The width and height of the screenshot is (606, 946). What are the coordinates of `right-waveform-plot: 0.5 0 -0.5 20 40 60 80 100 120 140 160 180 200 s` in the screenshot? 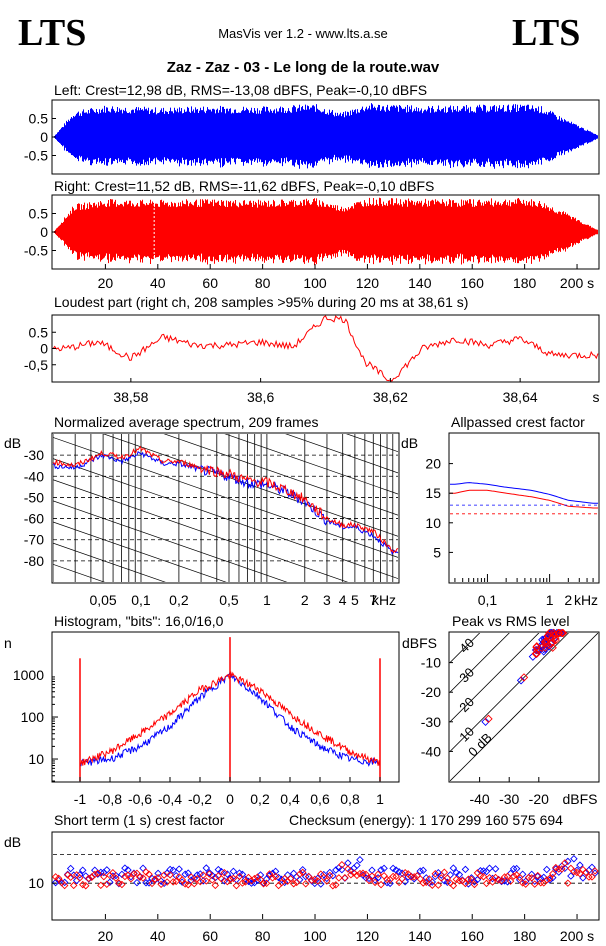 It's located at (312, 242).